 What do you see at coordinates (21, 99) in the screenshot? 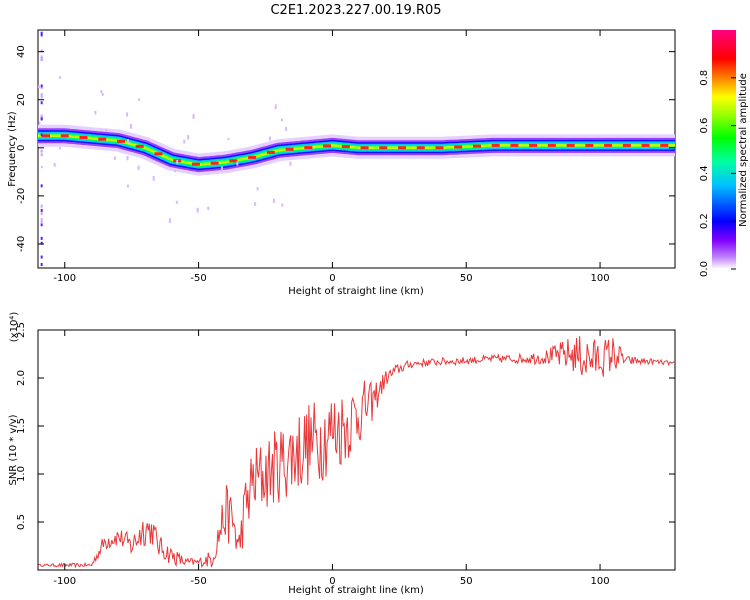
I see `y-tick-label: 20` at bounding box center [21, 99].